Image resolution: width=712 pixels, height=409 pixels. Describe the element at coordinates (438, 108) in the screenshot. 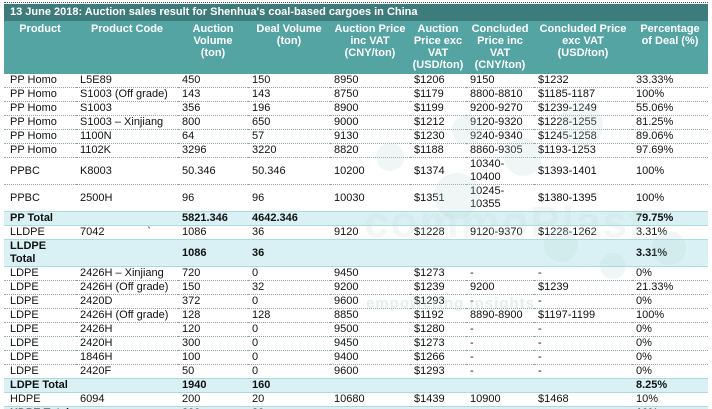

I see `table-cell: $1199` at that location.